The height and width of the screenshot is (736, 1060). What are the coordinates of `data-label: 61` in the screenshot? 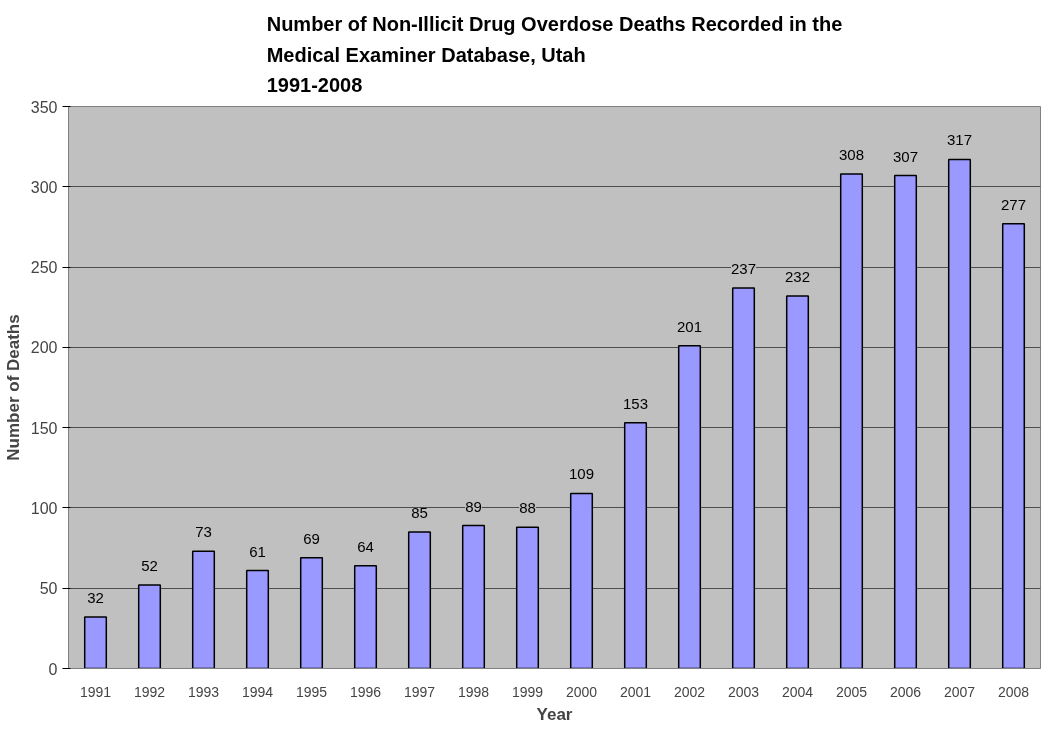 It's located at (257, 551).